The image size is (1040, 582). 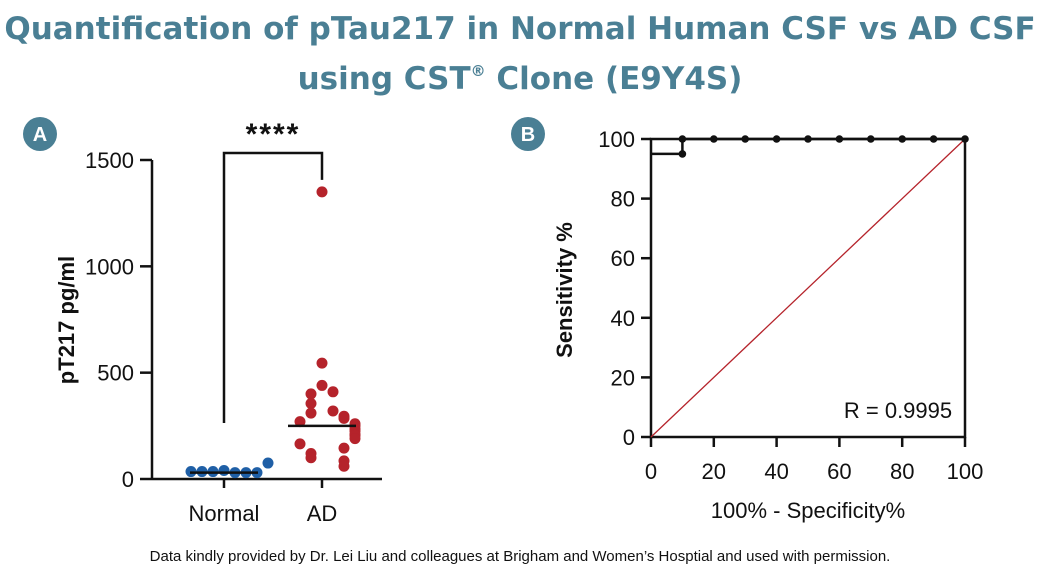 I want to click on panel-a-y-axis-label: pT217 pg/ml, so click(x=66, y=320).